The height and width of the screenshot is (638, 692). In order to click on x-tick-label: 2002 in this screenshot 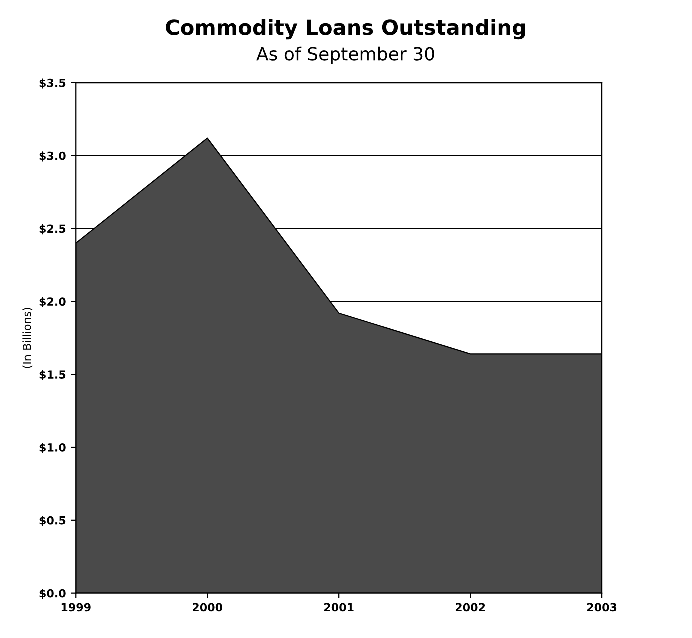, I will do `click(471, 607)`.